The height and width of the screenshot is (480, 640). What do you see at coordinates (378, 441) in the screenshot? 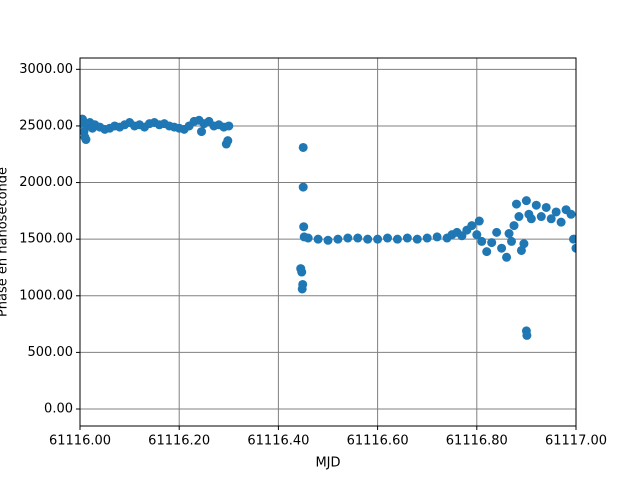
I see `x-tick-label: 61116.60` at bounding box center [378, 441].